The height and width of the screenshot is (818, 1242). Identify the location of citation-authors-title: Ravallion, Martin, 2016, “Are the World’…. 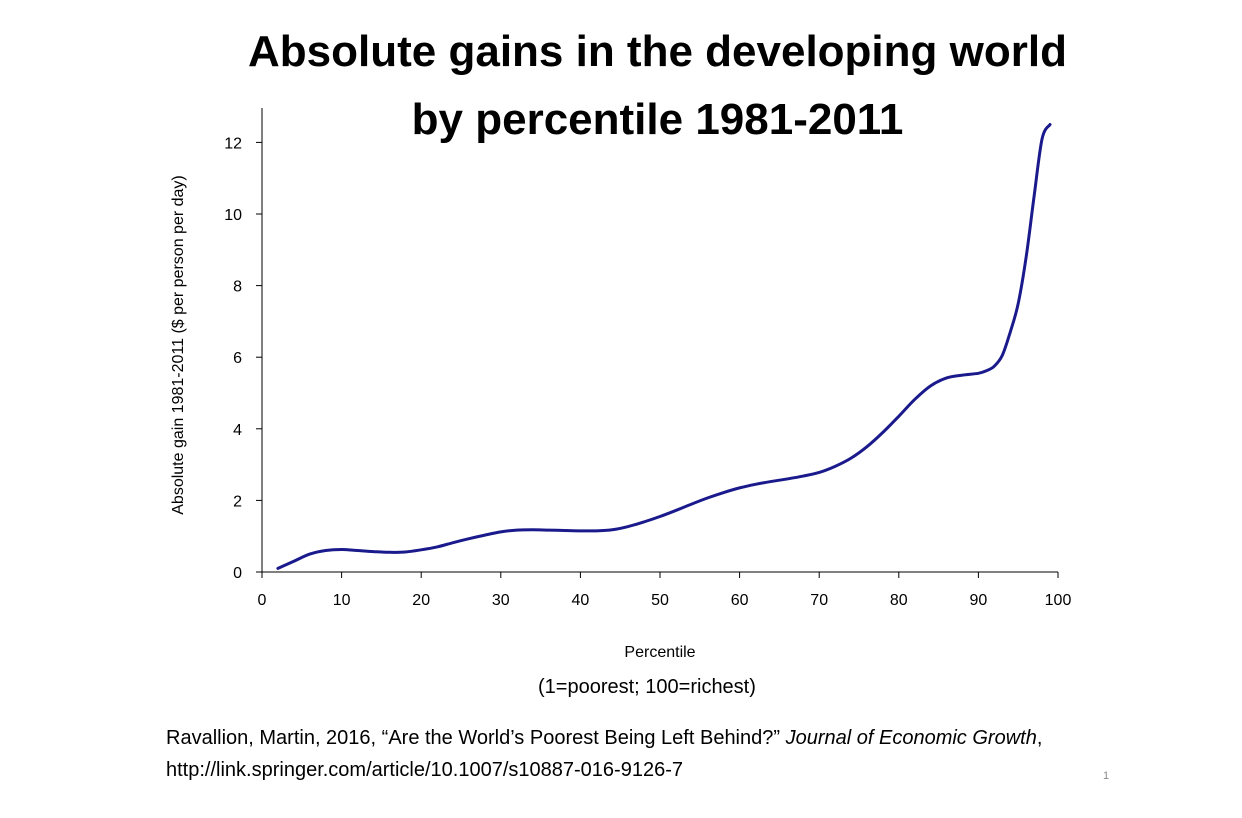
(473, 738).